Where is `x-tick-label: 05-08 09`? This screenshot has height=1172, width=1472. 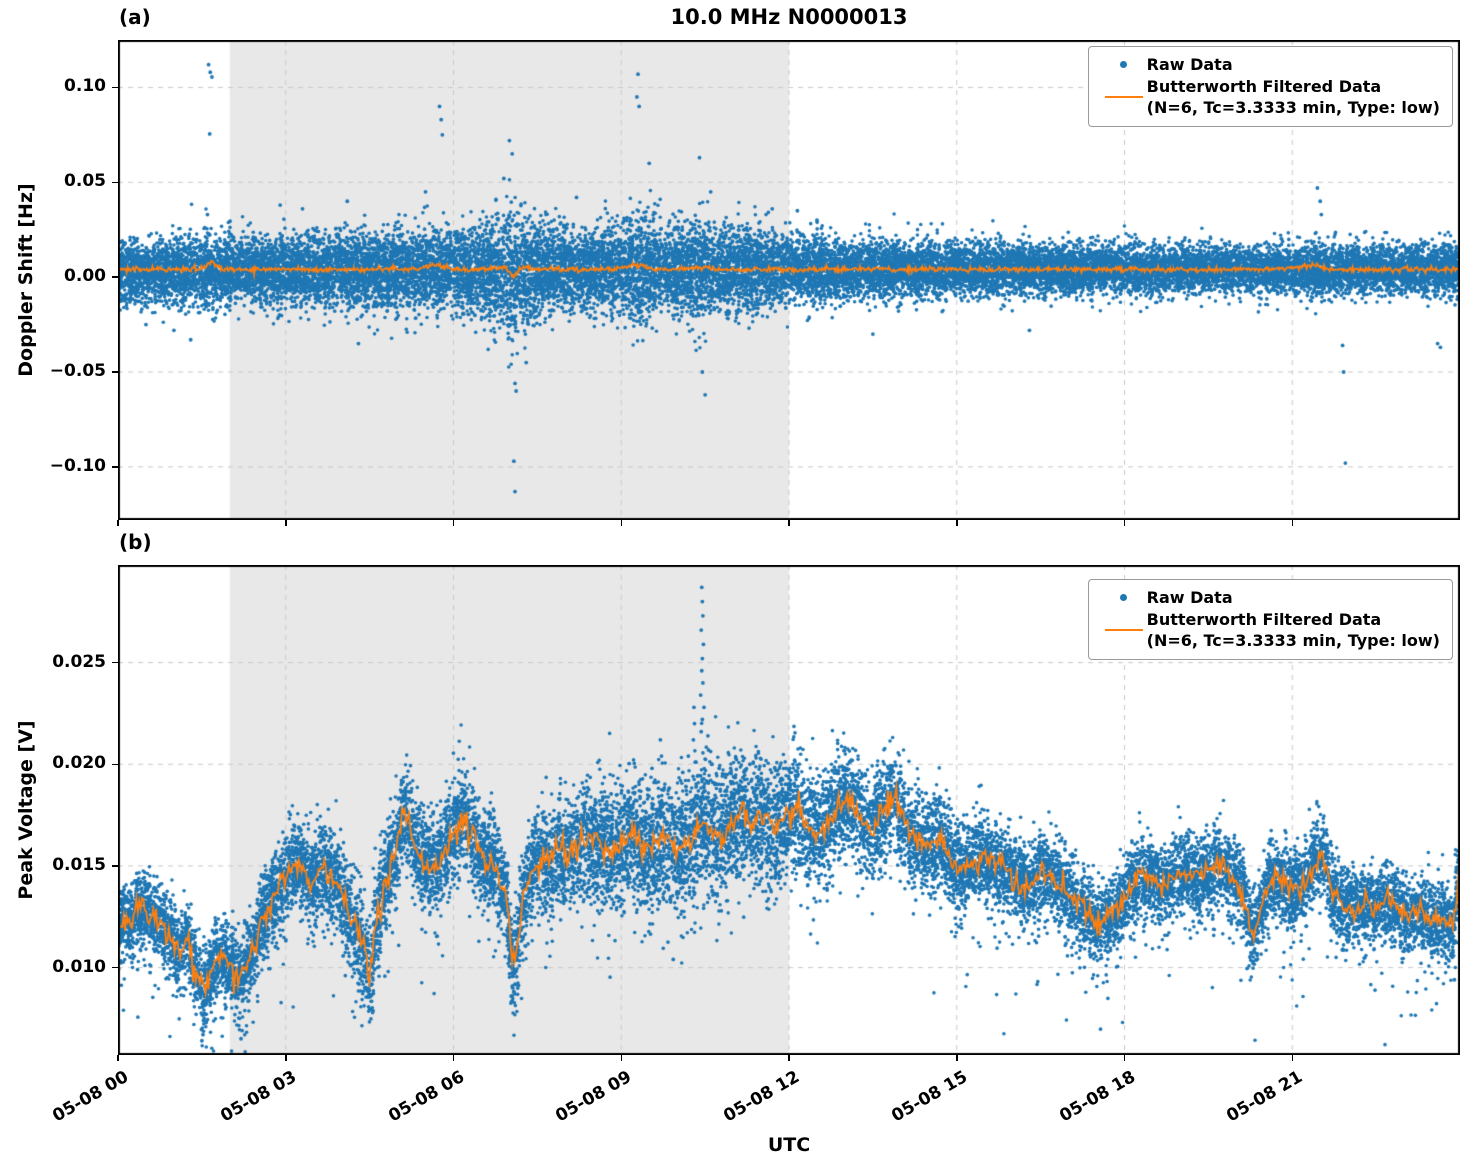
x-tick-label: 05-08 09 is located at coordinates (594, 1097).